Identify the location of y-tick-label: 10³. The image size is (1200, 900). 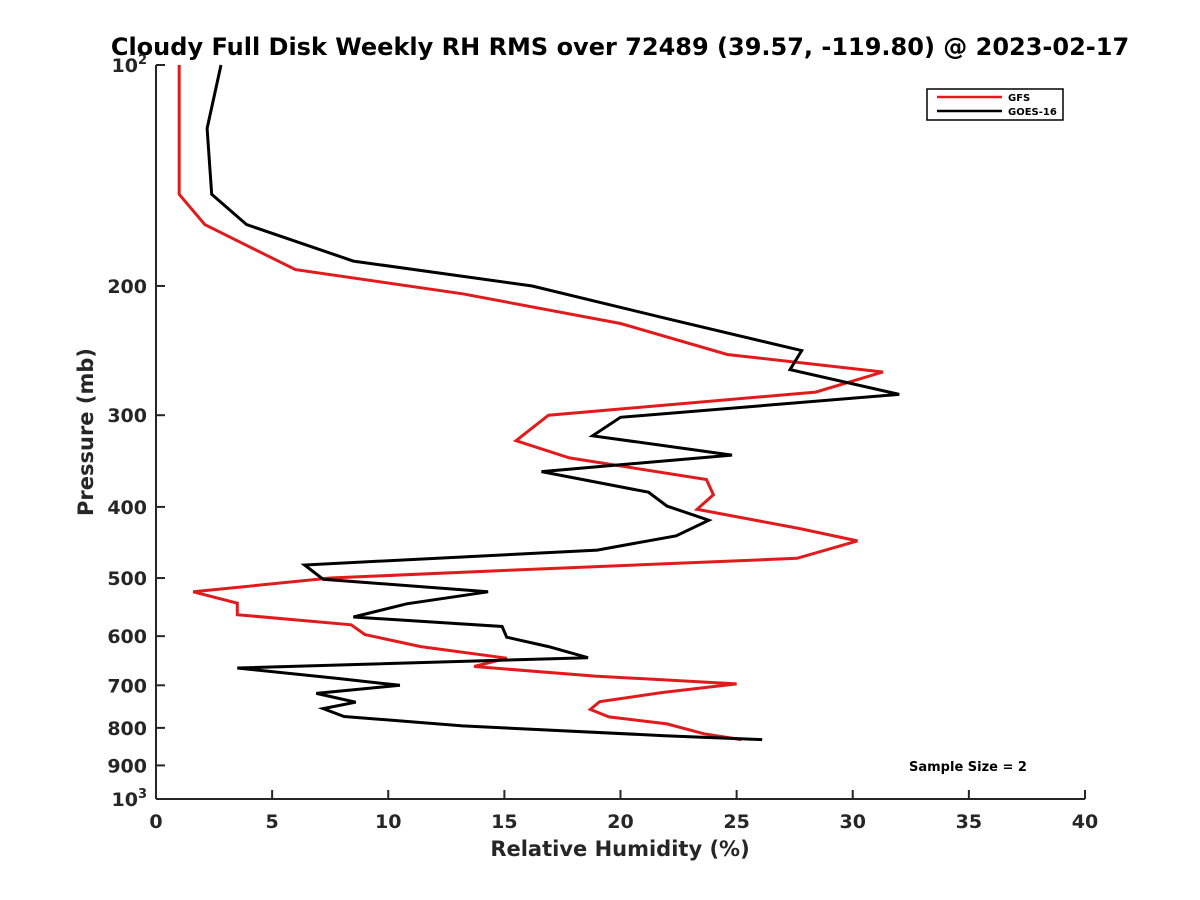
(130, 799).